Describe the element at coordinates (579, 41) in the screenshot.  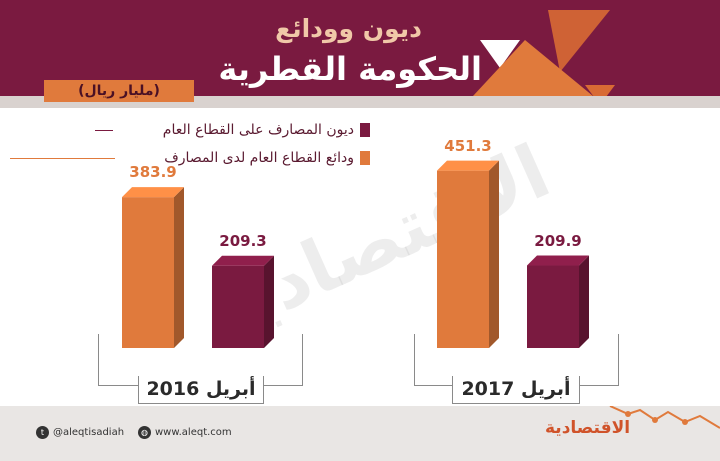
I see `orange-triangle-top-icon` at that location.